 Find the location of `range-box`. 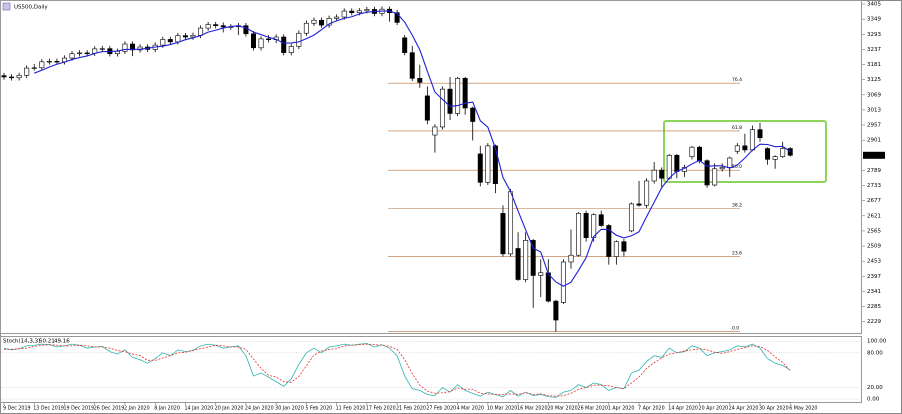

range-box is located at coordinates (745, 151).